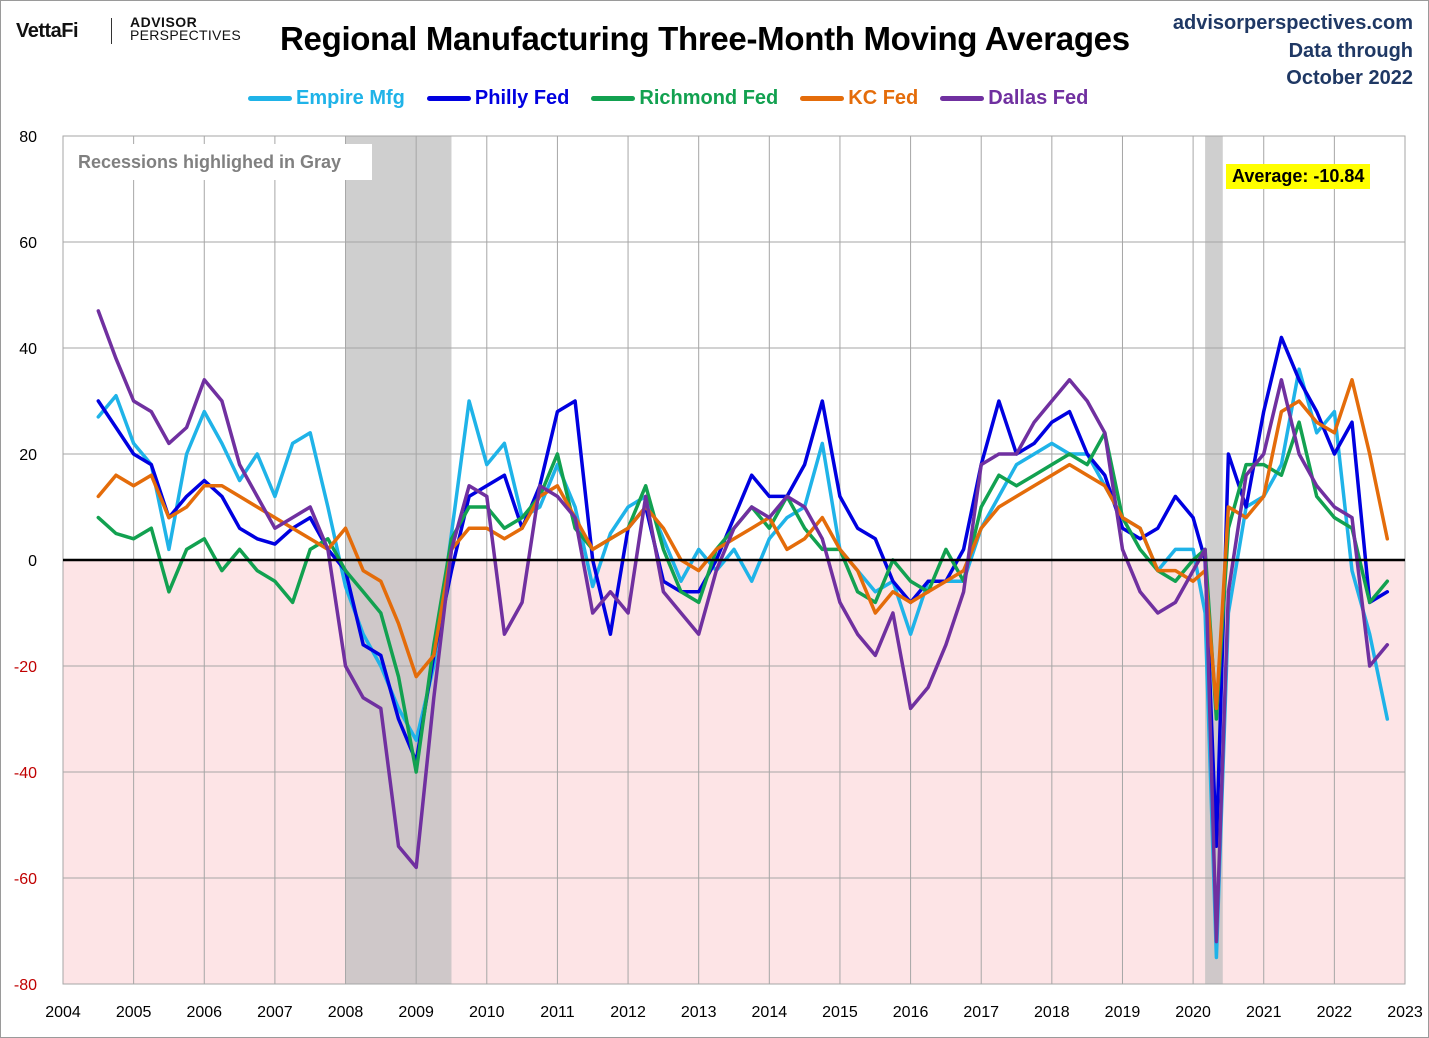 Image resolution: width=1429 pixels, height=1038 pixels. What do you see at coordinates (346, 1012) in the screenshot?
I see `x-tick-label: 2008` at bounding box center [346, 1012].